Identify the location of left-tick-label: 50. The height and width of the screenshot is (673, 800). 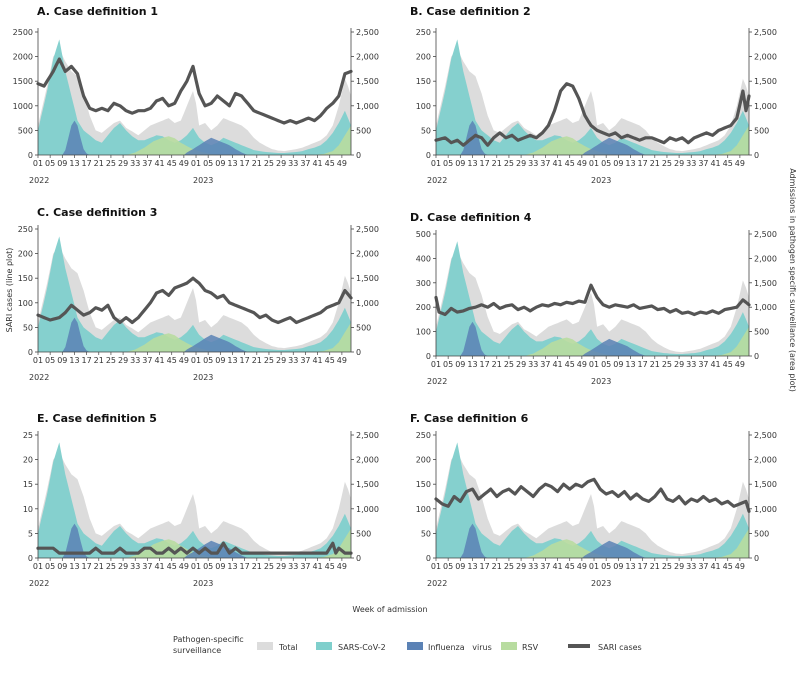
(426, 533).